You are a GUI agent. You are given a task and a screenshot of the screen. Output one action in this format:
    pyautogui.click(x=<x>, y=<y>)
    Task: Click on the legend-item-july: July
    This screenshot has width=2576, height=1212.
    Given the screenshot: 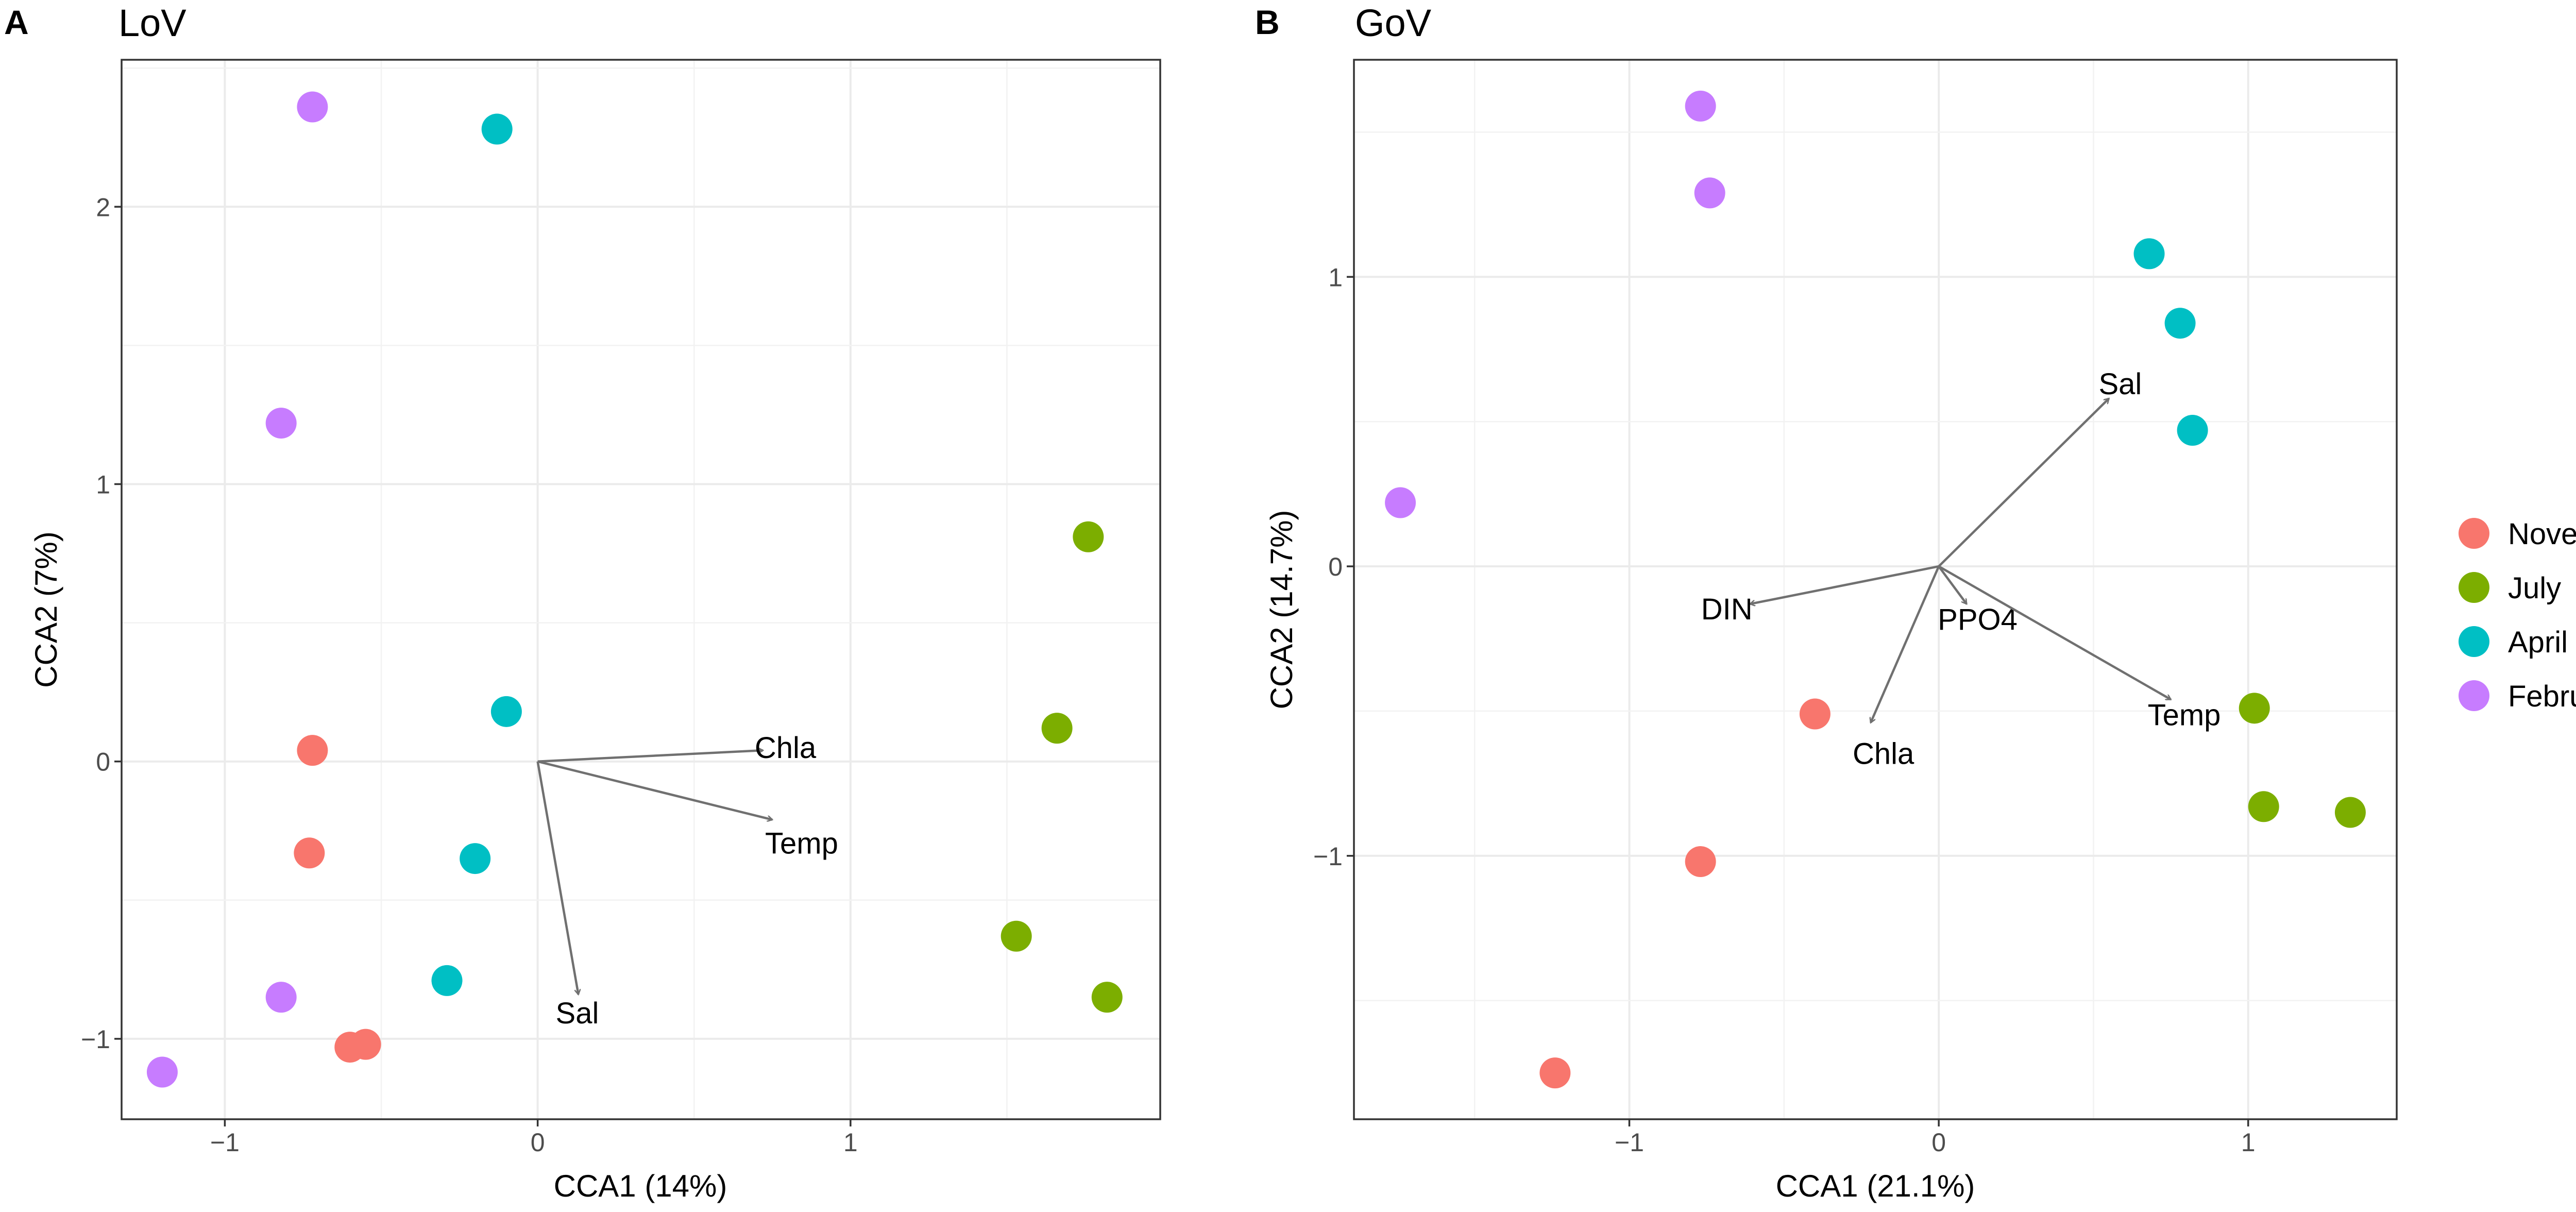 What is the action you would take?
    pyautogui.click(x=2510, y=588)
    